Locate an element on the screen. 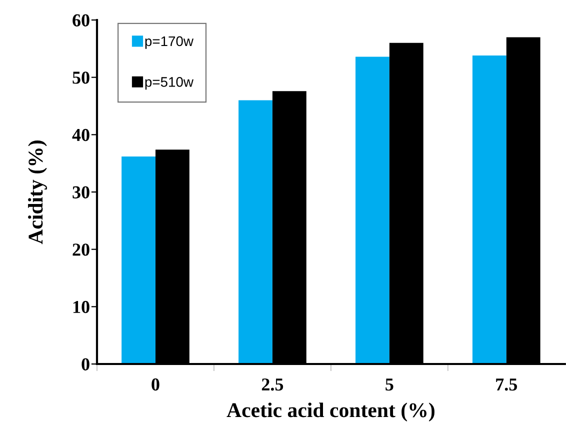 The width and height of the screenshot is (566, 434). y-tick-label: 60 is located at coordinates (81, 20).